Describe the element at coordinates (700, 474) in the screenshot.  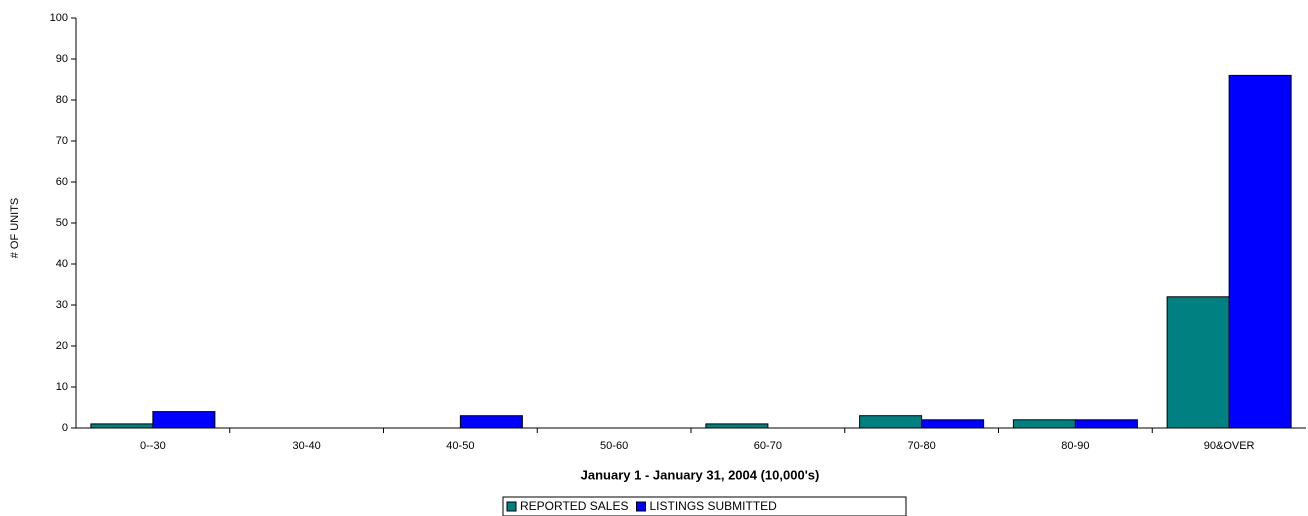
I see `x-axis-label: January 1 - January 31, 2004 (10,000's)` at that location.